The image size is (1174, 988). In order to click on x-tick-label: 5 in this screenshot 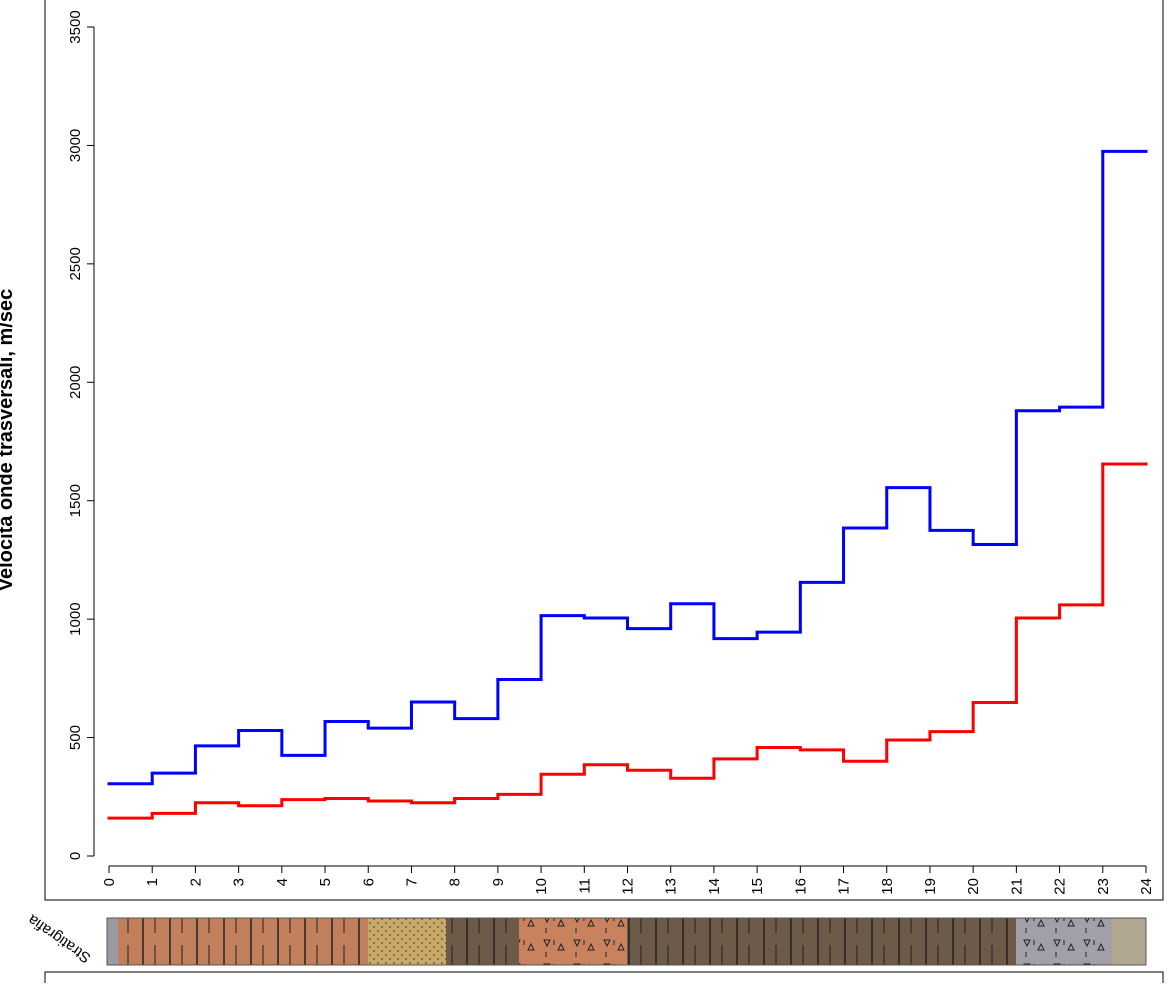, I will do `click(325, 882)`.